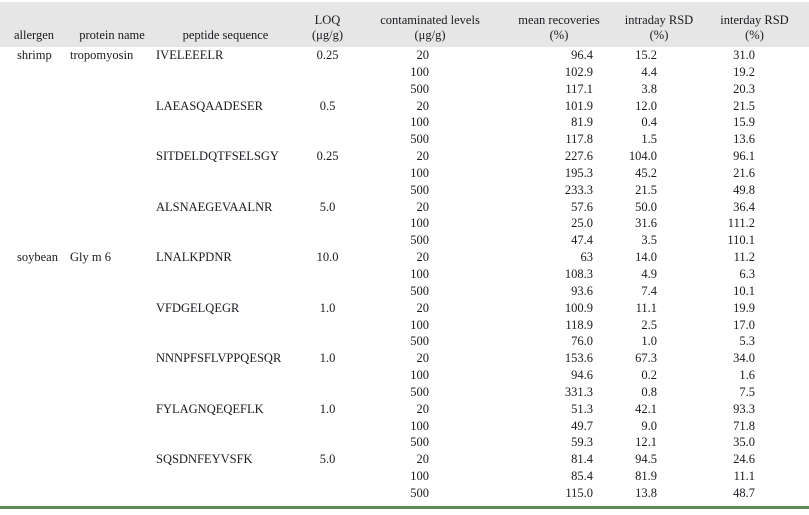  What do you see at coordinates (327, 55) in the screenshot?
I see `loq-cell: 0.25` at bounding box center [327, 55].